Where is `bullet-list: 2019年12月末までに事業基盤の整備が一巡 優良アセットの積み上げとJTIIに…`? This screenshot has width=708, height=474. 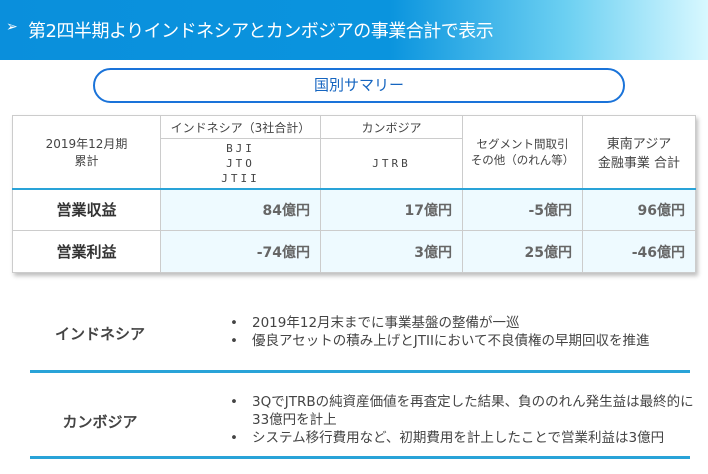
bullet-list: 2019年12月末までに事業基盤の整備が一巡 優良アセットの積み上げとJTIIに… is located at coordinates (465, 332).